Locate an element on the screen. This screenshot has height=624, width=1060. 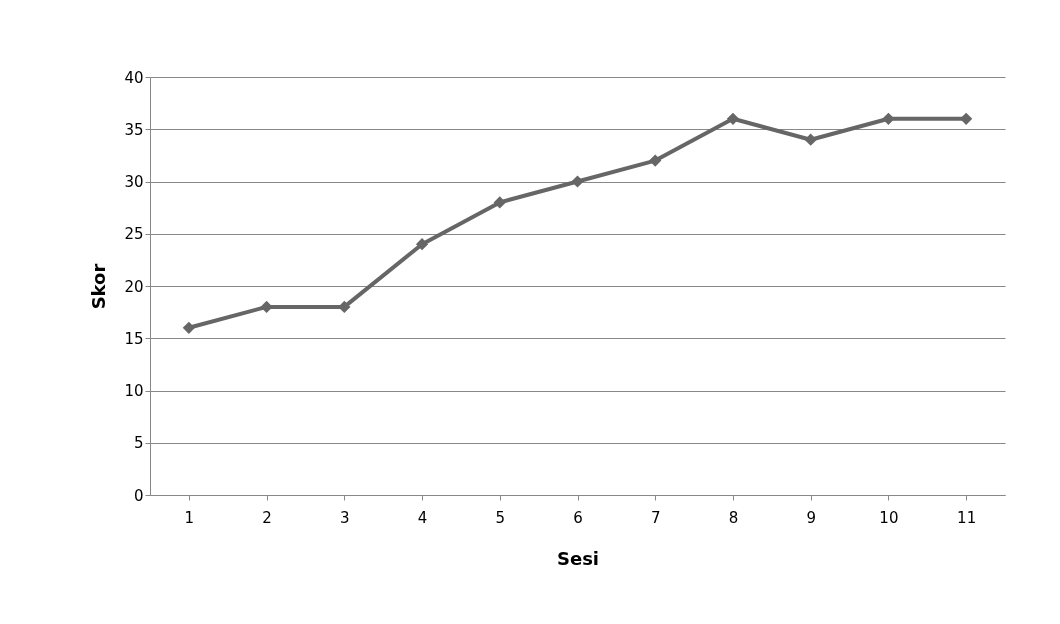
y-tick-label: 35 is located at coordinates (134, 129).